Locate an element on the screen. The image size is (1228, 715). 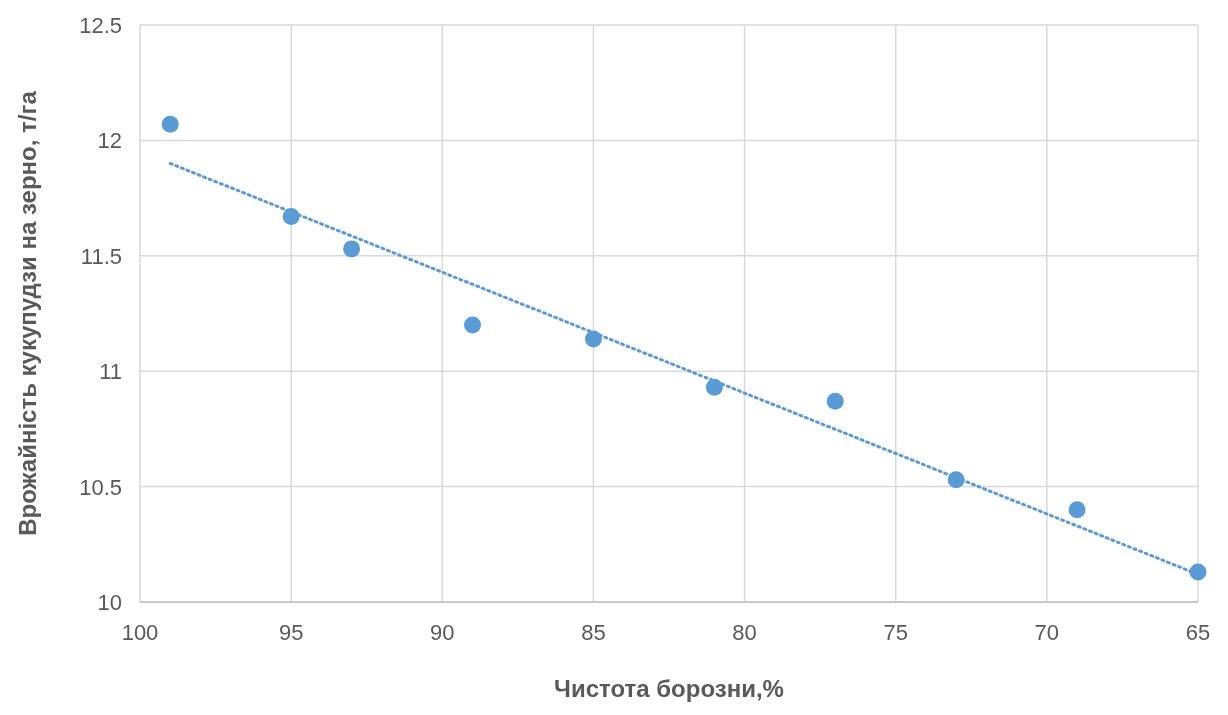
y-tick-label: 10 is located at coordinates (109, 602).